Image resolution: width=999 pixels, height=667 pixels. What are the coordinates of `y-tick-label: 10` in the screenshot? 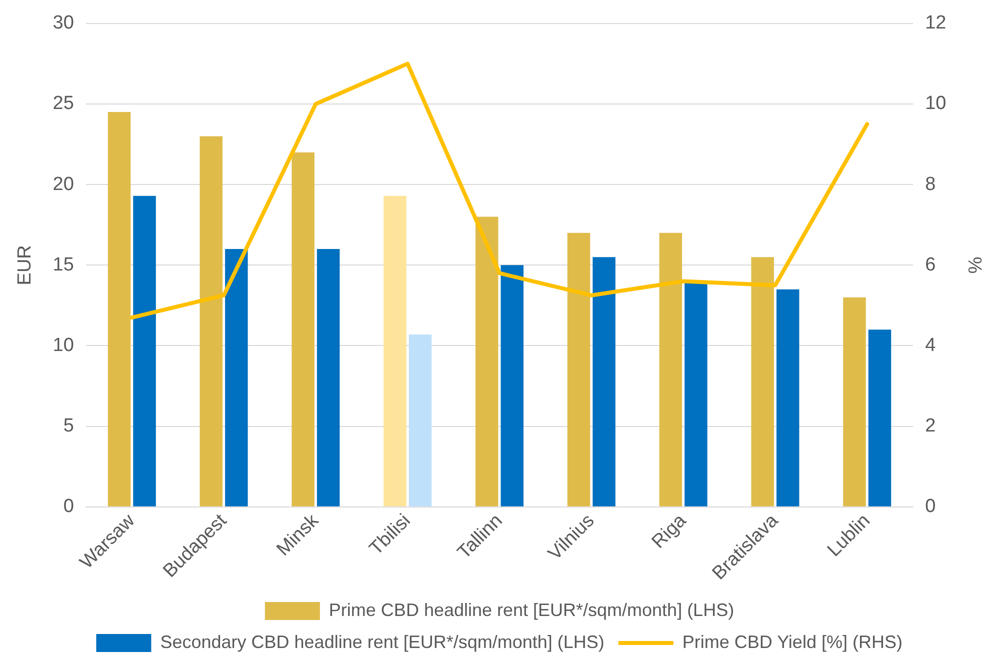 It's located at (63, 345).